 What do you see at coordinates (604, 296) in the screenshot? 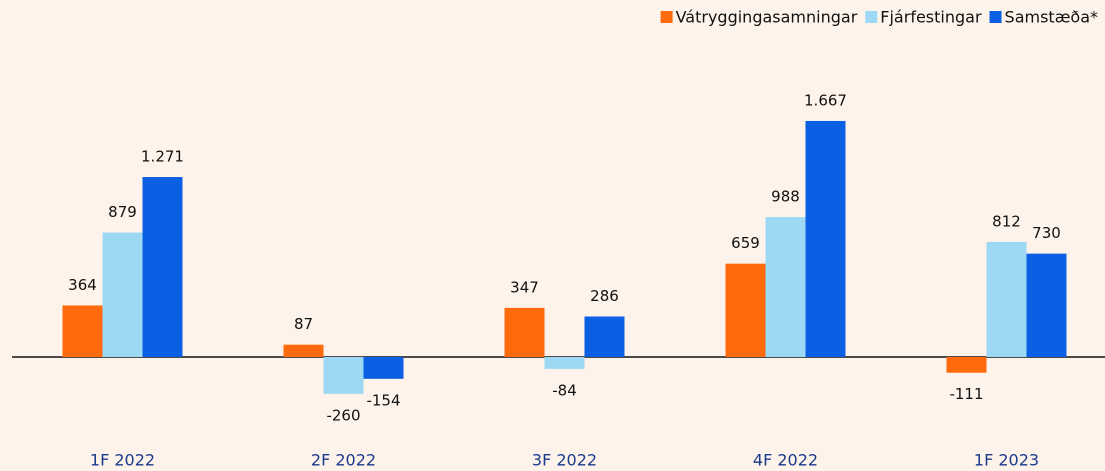
I see `data-label: 286` at bounding box center [604, 296].